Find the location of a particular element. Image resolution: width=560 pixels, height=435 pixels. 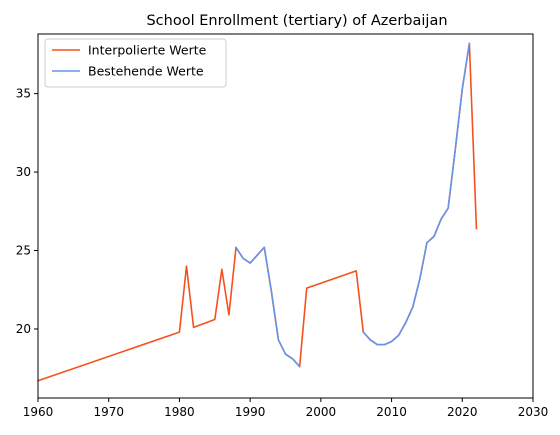

legend-label-2: Bestehende Werte is located at coordinates (146, 71).